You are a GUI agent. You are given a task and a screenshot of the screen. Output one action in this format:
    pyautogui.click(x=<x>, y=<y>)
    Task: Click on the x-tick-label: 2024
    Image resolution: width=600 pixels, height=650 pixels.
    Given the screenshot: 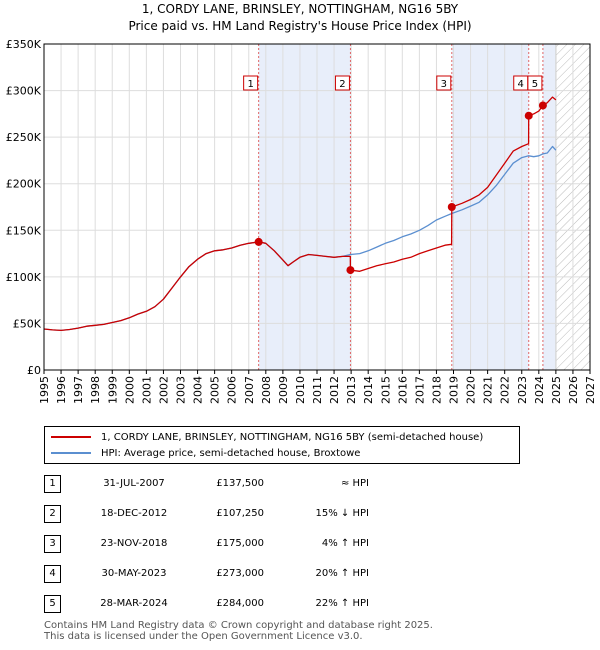 What is the action you would take?
    pyautogui.click(x=539, y=390)
    